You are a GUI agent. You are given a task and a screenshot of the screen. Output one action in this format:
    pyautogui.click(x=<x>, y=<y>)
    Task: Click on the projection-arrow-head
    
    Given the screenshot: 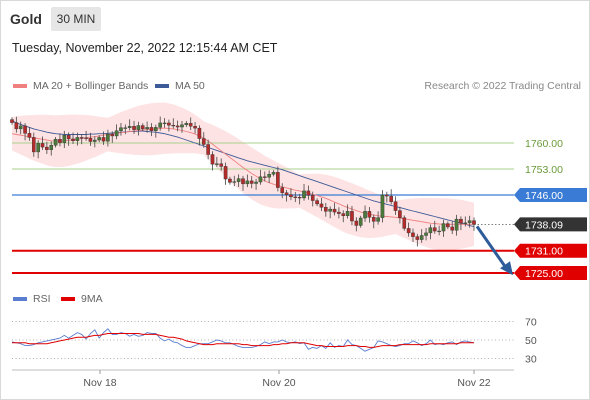 What is the action you would take?
    pyautogui.click(x=506, y=268)
    